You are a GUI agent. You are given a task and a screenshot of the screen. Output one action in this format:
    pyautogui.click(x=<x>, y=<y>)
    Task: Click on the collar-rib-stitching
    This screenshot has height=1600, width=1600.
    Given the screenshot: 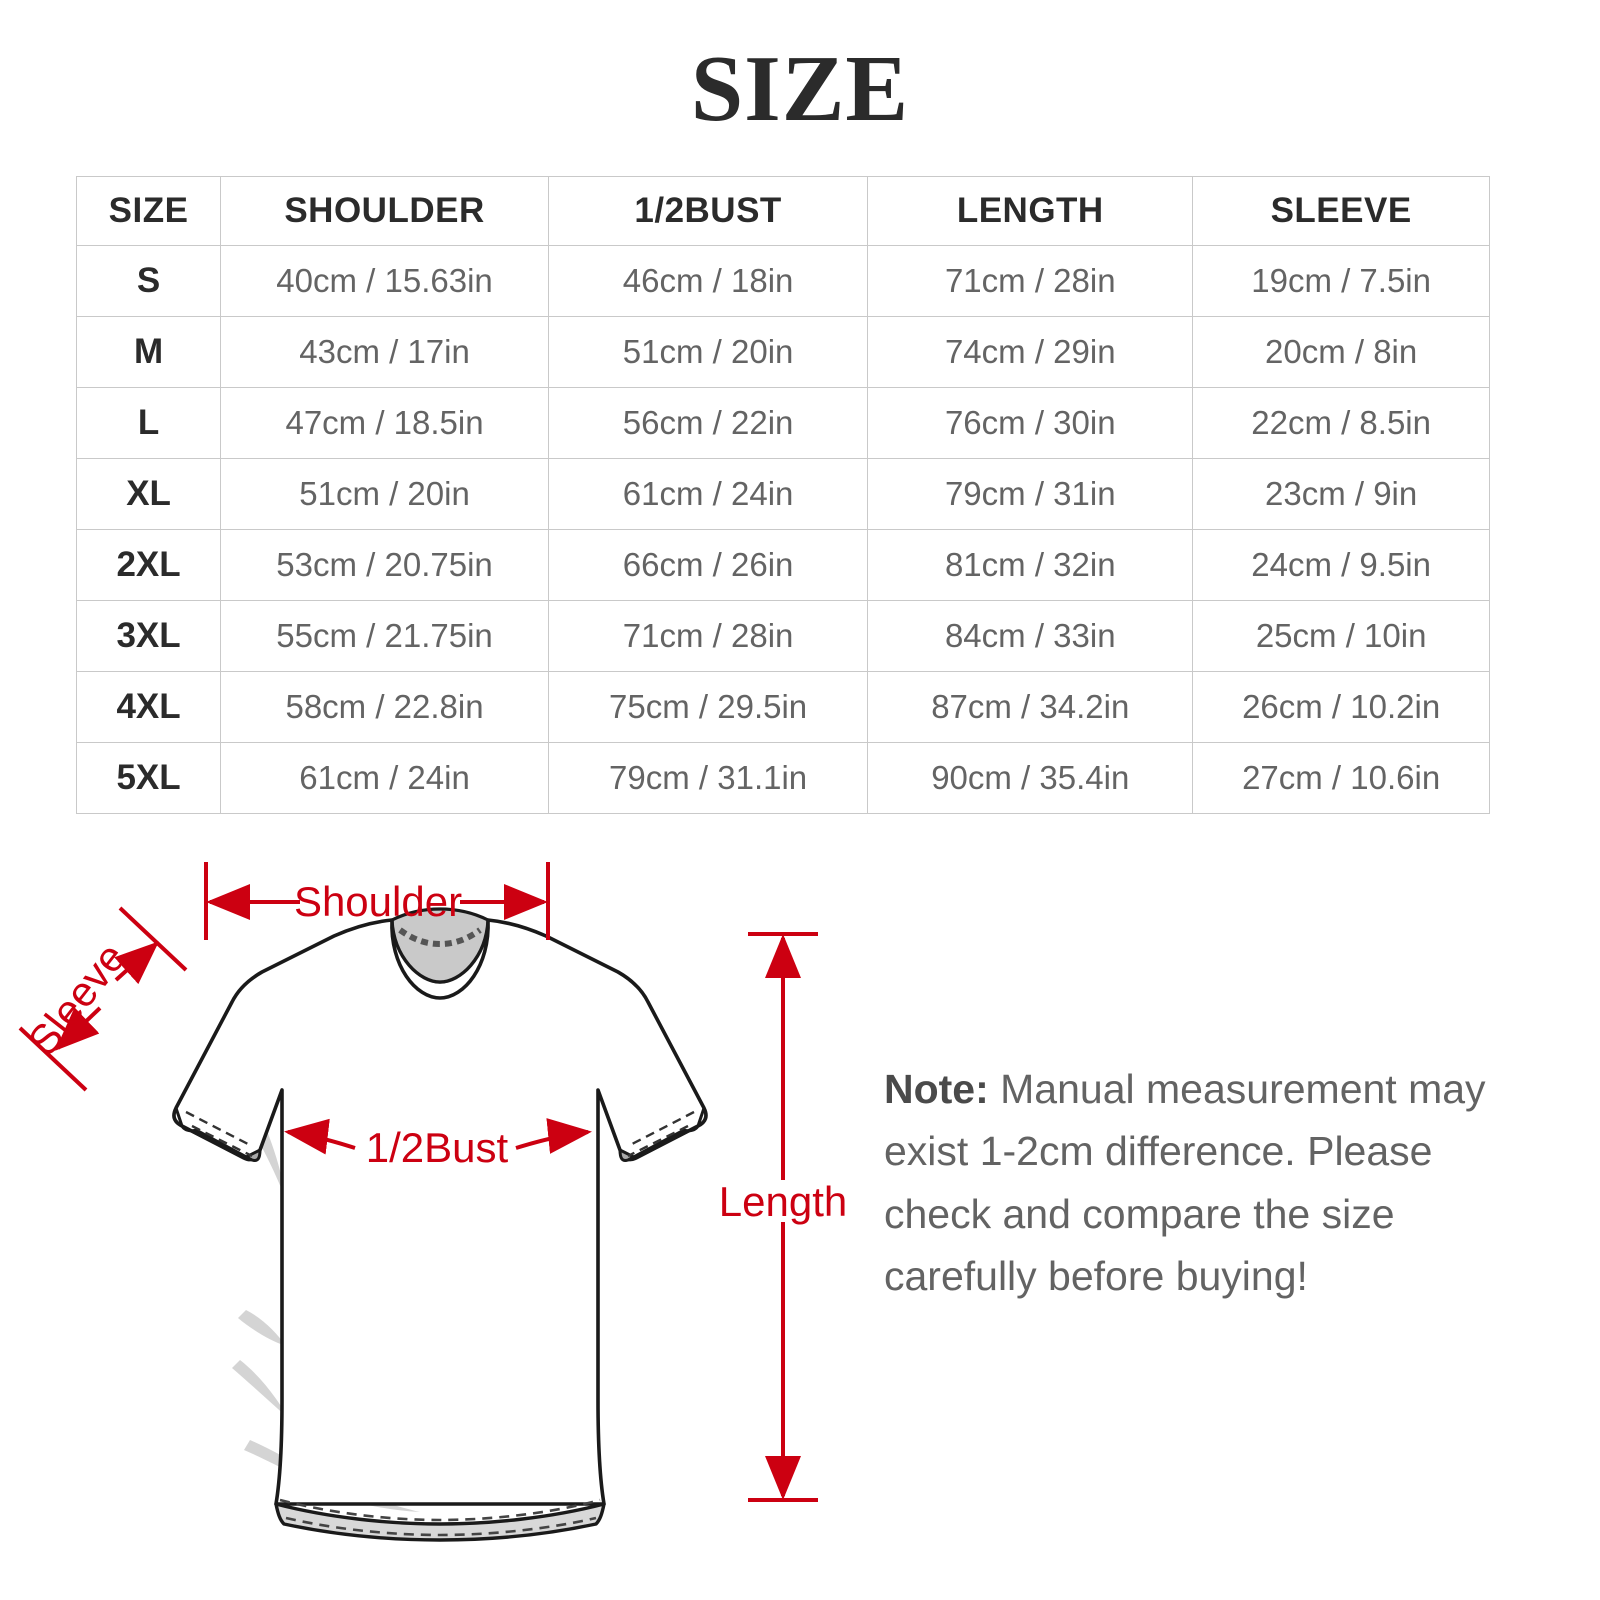 What is the action you would take?
    pyautogui.click(x=440, y=937)
    